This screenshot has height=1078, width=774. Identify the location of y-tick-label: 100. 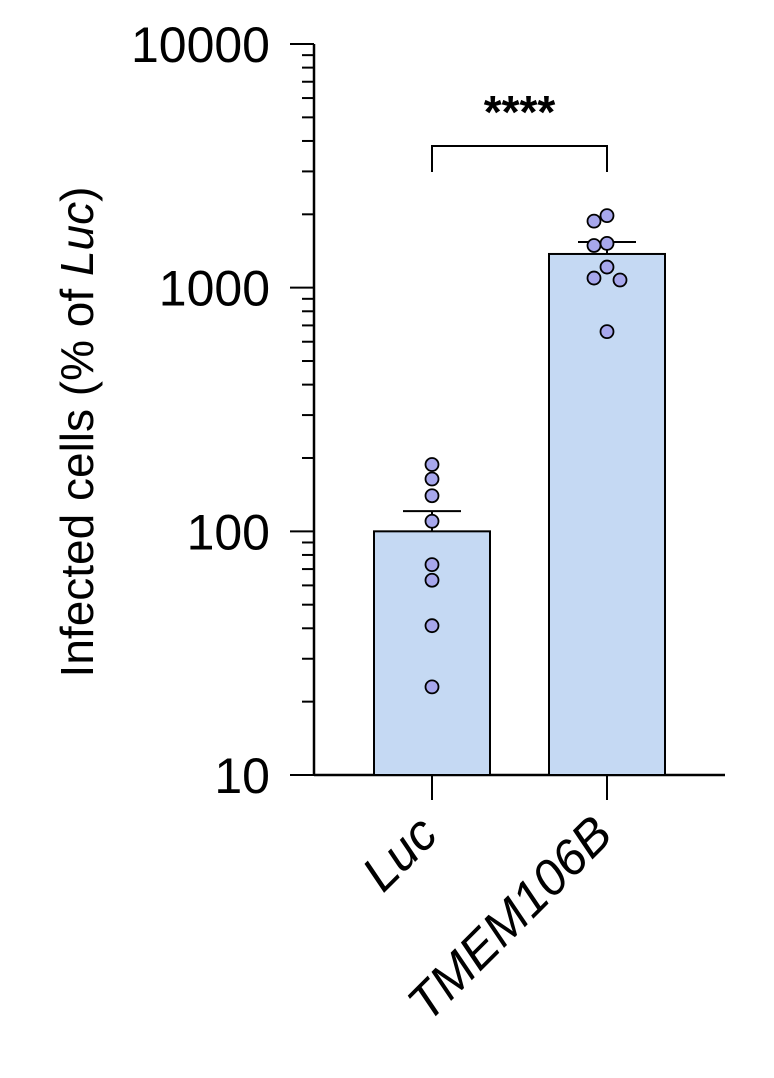
(228, 532).